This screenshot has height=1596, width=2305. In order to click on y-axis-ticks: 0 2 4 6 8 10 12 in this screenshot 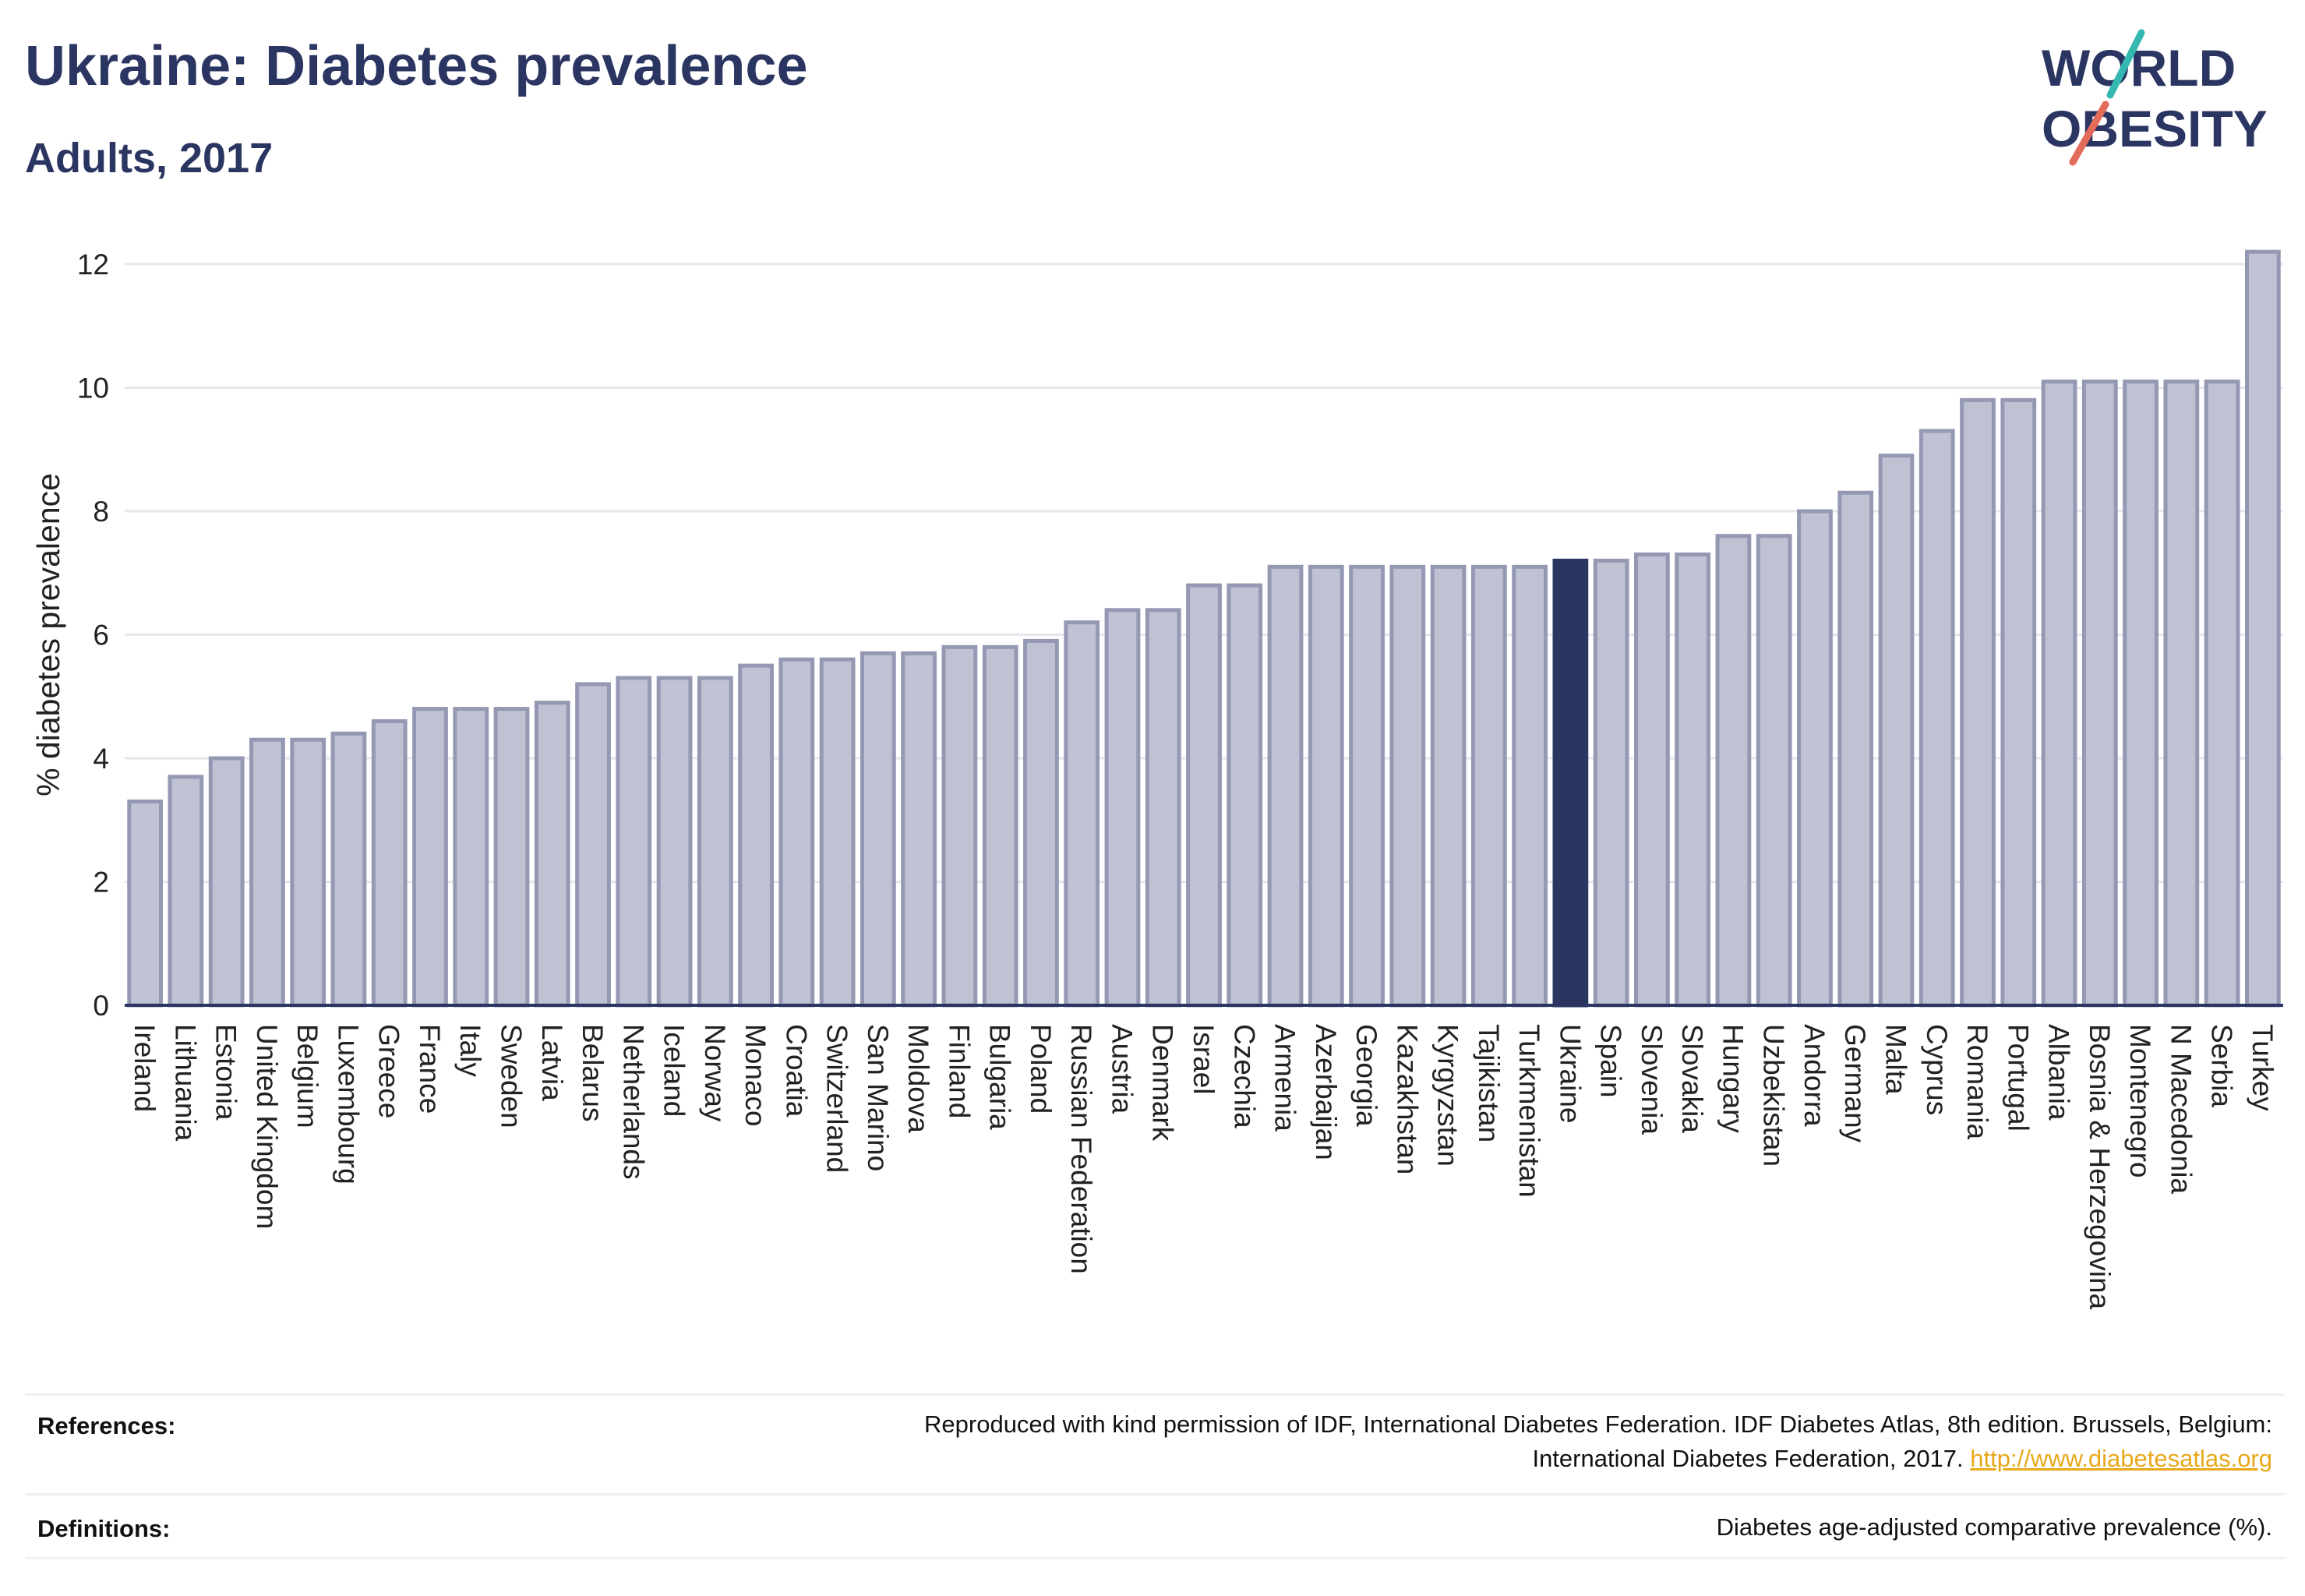, I will do `click(93, 635)`.